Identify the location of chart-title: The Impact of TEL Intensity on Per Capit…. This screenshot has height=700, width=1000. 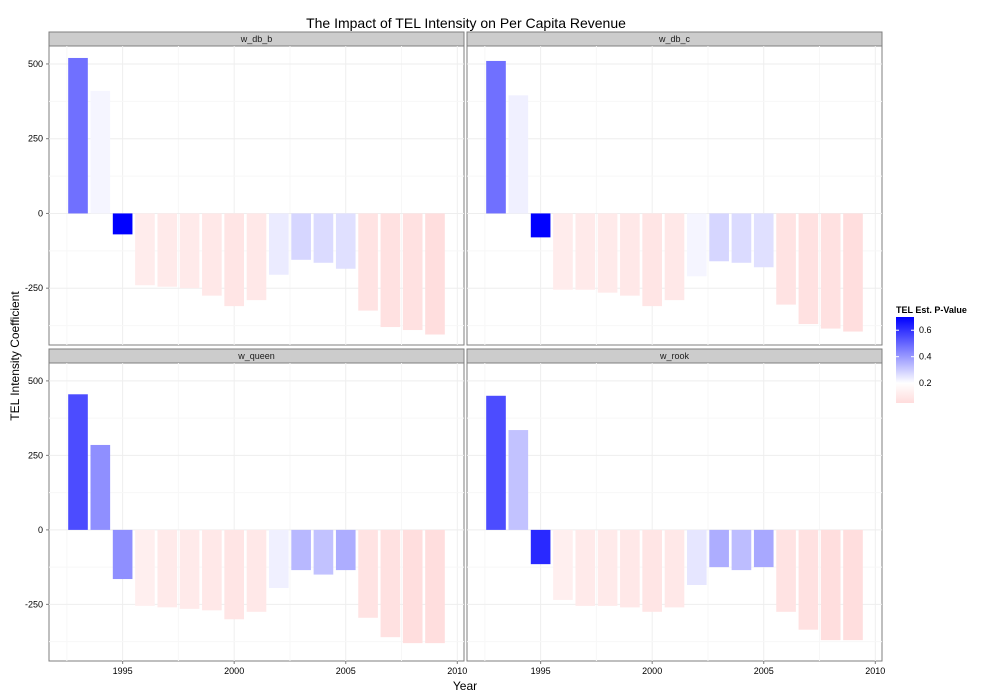
(466, 23).